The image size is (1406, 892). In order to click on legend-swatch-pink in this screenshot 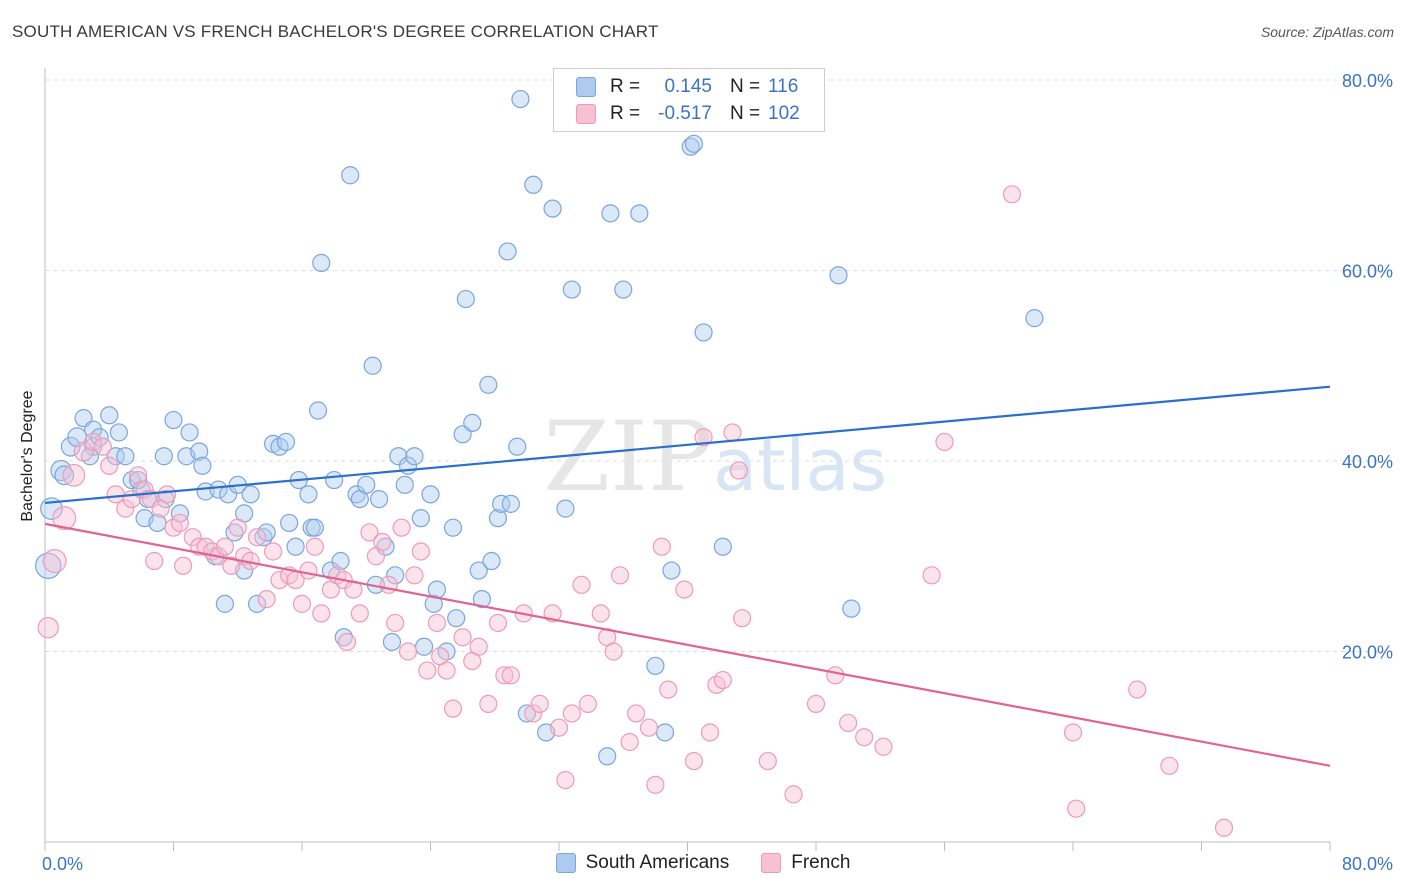, I will do `click(586, 114)`.